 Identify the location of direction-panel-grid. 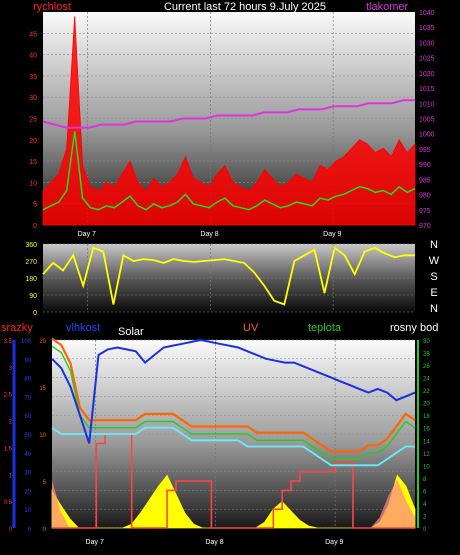
(229, 278).